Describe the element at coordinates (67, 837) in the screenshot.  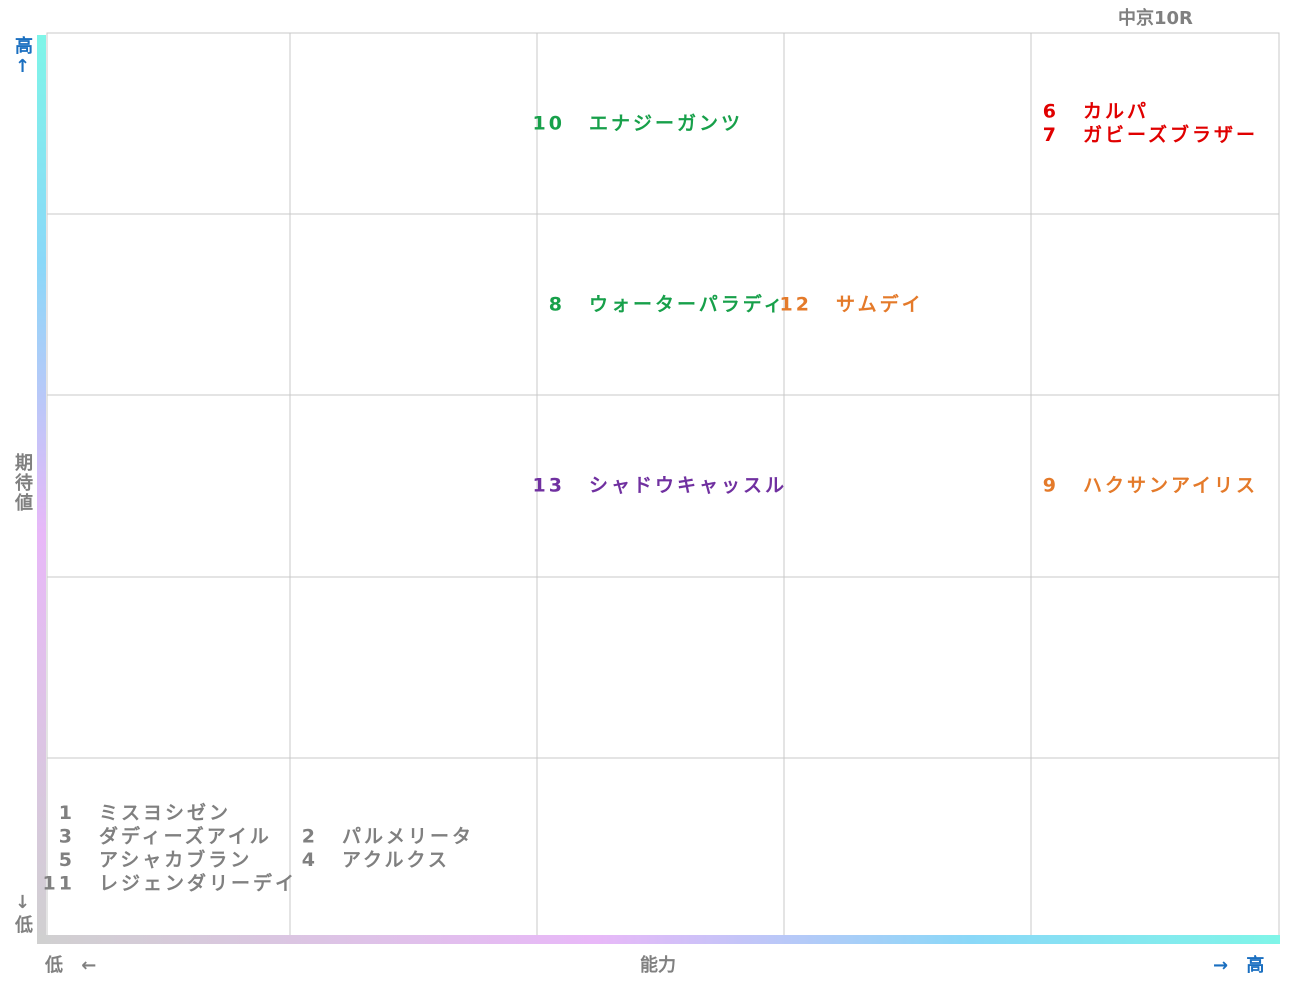
I see `entry-number: 3` at that location.